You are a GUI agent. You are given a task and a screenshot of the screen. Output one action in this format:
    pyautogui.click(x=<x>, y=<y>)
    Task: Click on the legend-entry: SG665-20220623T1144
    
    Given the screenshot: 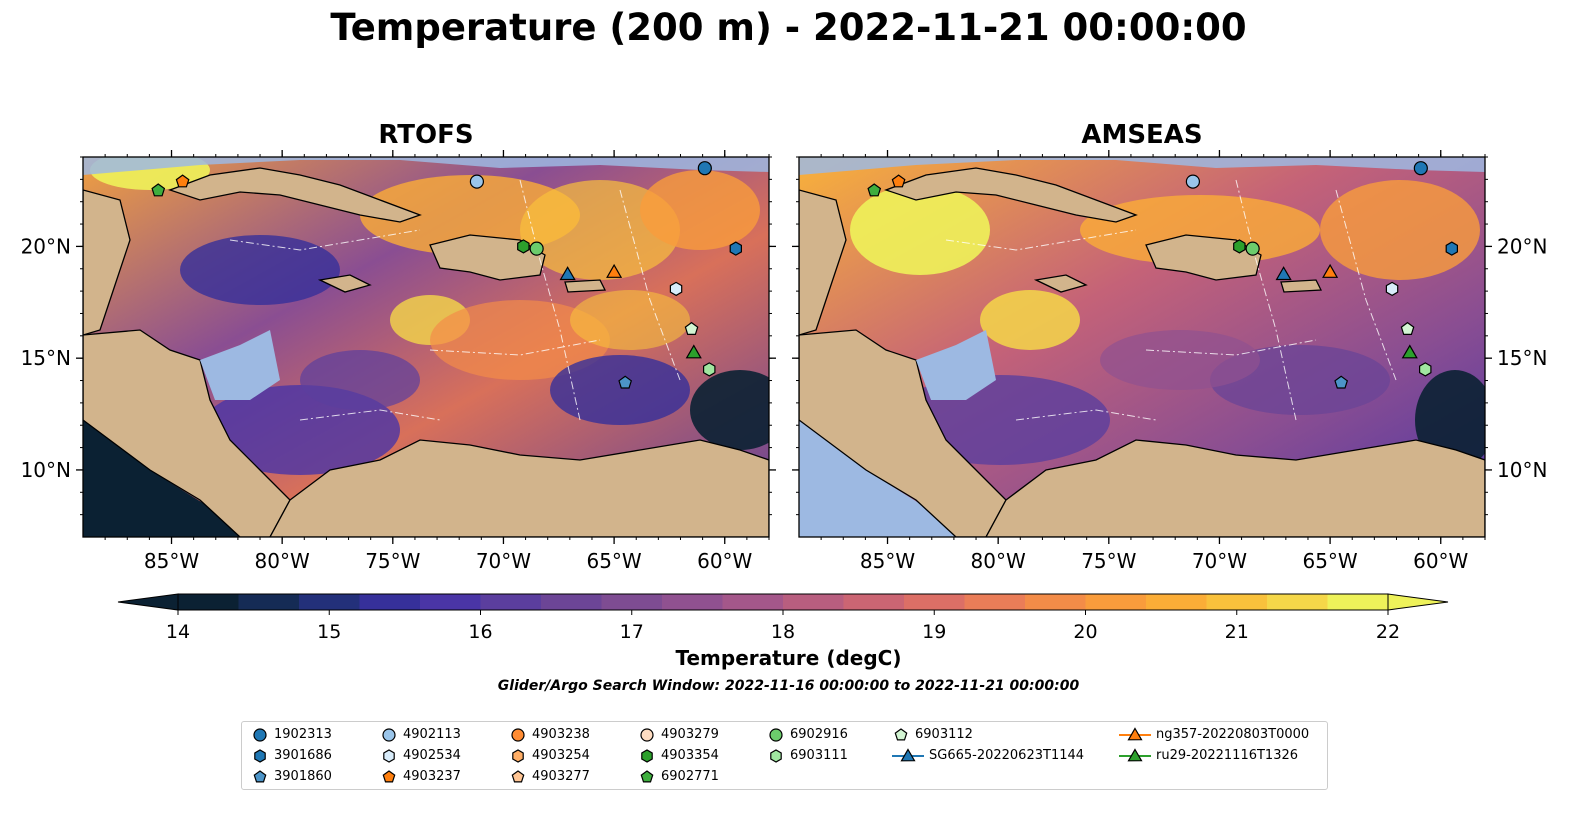 What is the action you would take?
    pyautogui.click(x=987, y=756)
    